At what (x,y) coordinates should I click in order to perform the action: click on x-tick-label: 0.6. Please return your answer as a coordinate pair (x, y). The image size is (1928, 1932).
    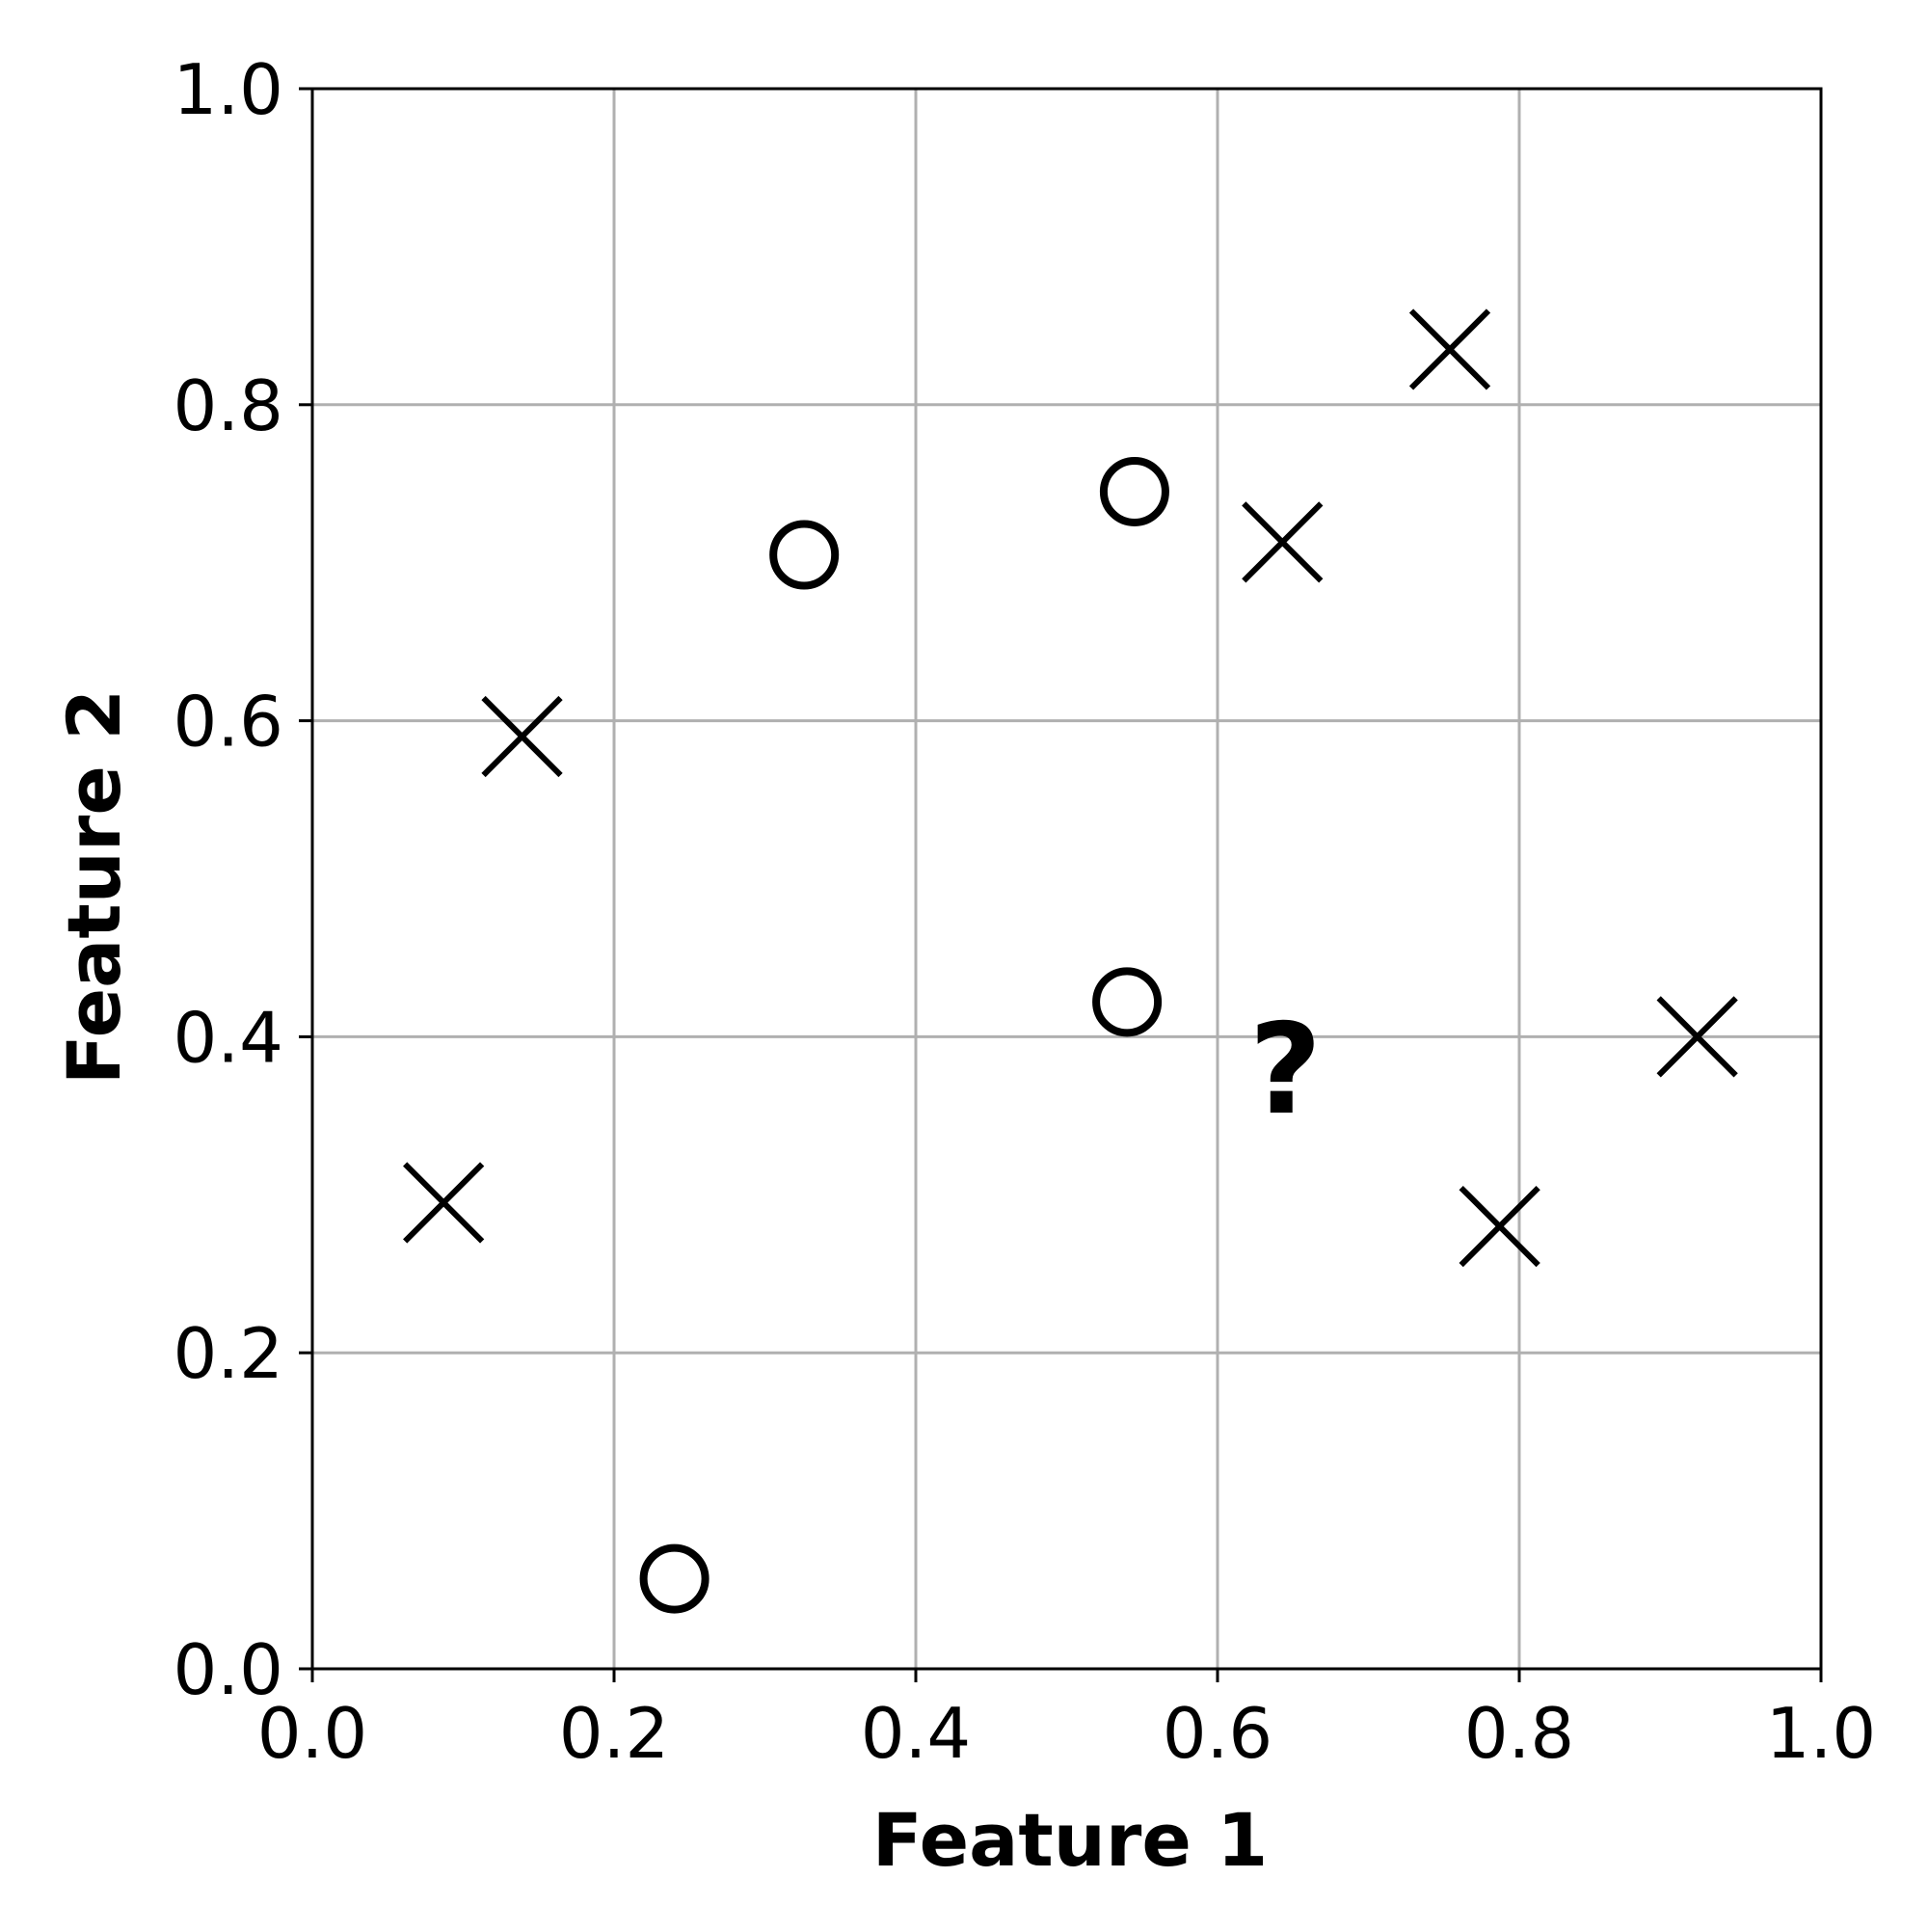
    Looking at the image, I should click on (1218, 1734).